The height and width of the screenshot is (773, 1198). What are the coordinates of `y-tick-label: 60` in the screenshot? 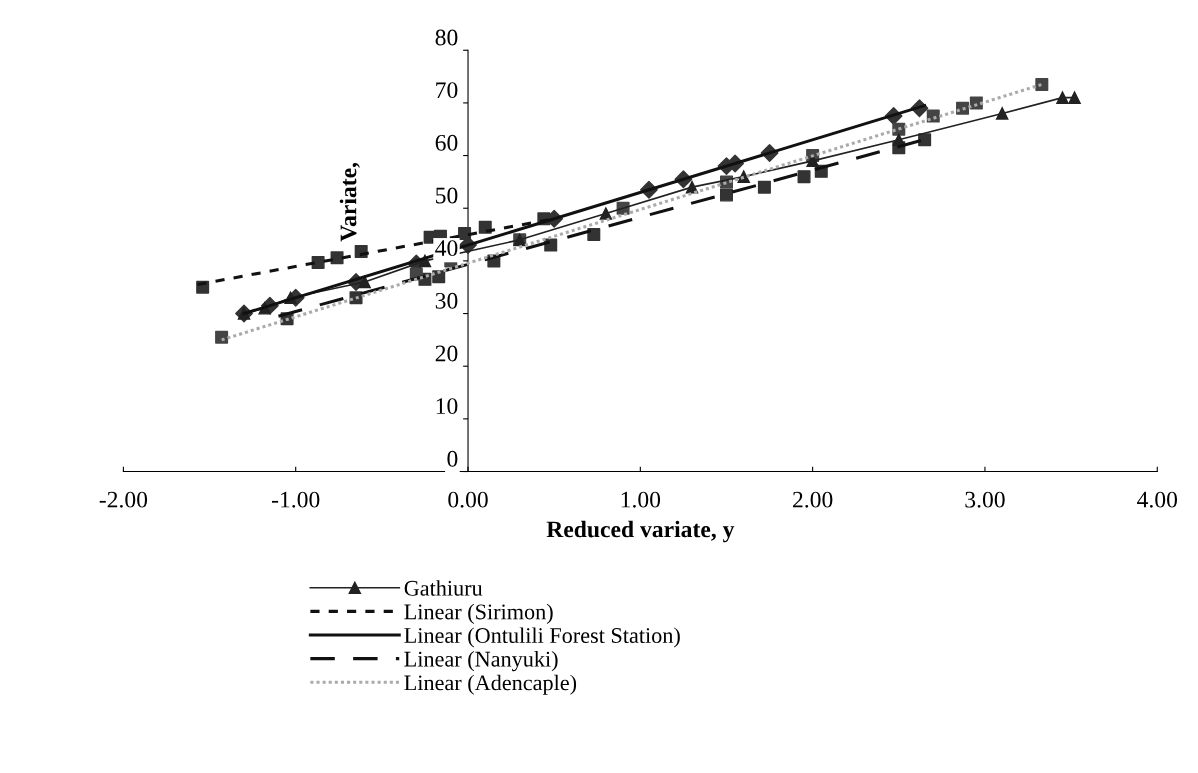 It's located at (446, 142).